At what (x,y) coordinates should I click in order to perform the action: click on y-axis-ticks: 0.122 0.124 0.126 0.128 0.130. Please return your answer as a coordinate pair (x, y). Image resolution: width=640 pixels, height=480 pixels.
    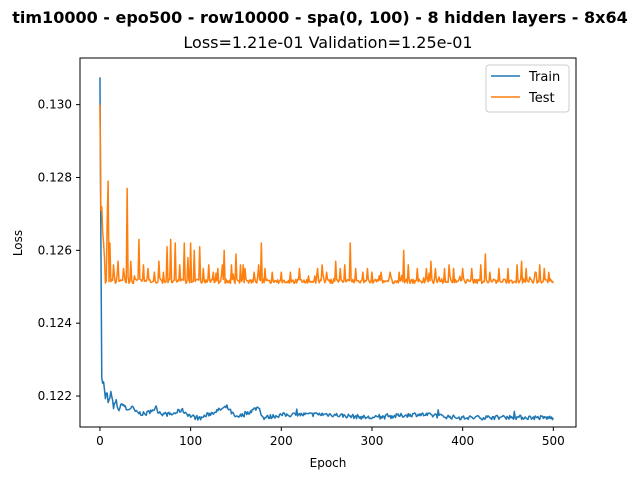
    Looking at the image, I should click on (59, 250).